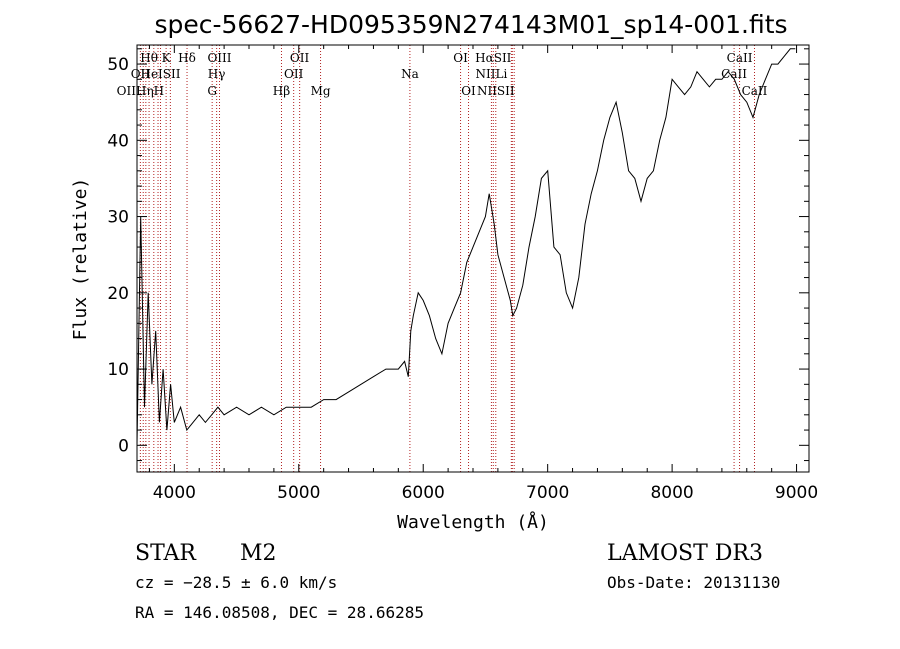 This screenshot has width=900, height=649. I want to click on x-tick-label: 5000, so click(298, 493).